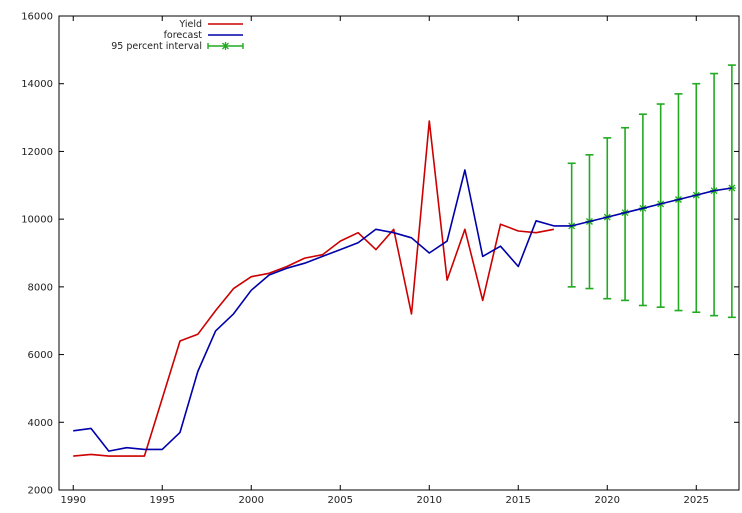 The image size is (742, 513). What do you see at coordinates (429, 500) in the screenshot?
I see `x-tick-label: 2010` at bounding box center [429, 500].